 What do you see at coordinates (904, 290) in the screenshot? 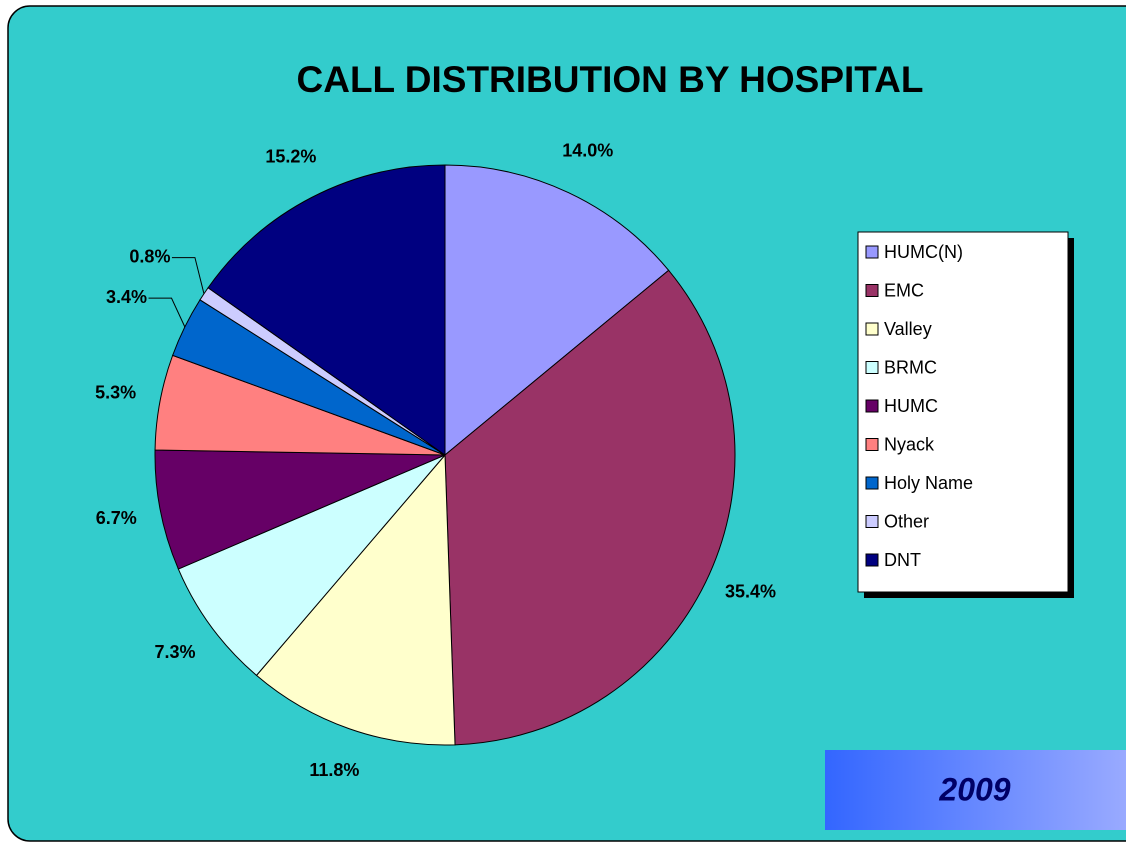
I see `legend-label: EMC` at bounding box center [904, 290].